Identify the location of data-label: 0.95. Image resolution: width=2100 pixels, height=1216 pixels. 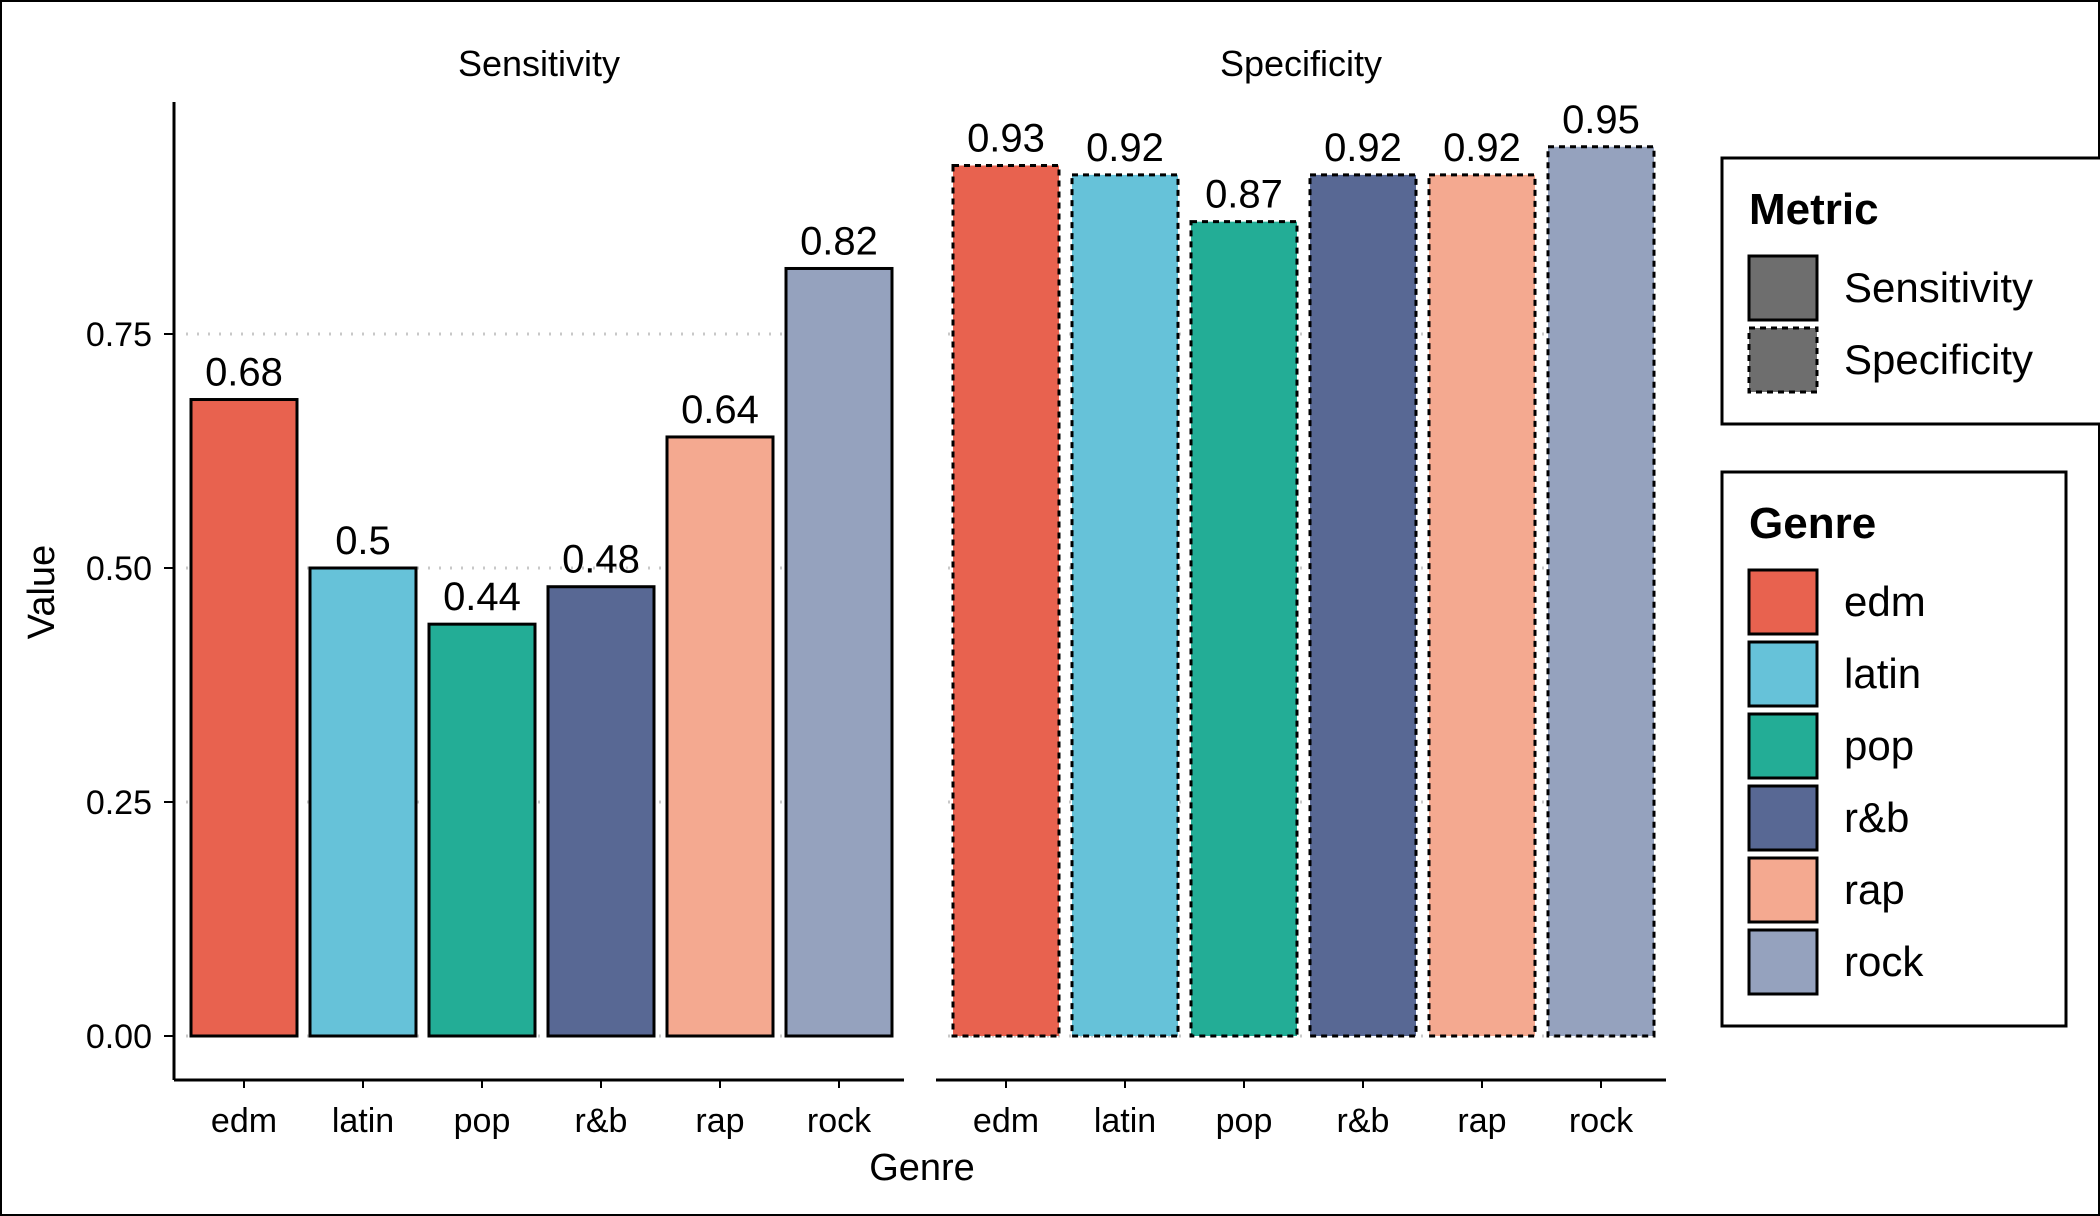
(1601, 120).